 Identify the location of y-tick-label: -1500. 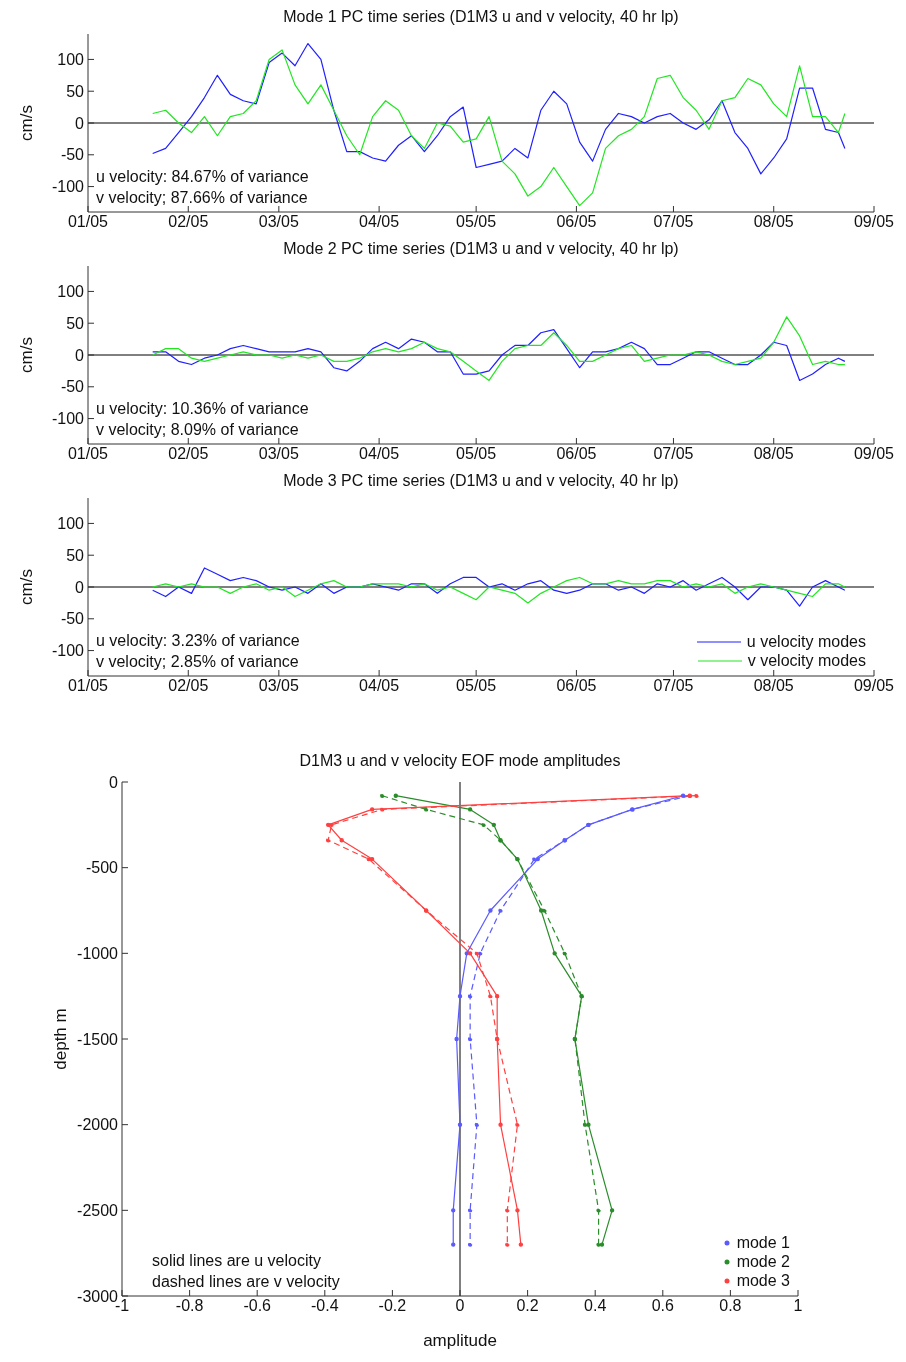
(98, 1039).